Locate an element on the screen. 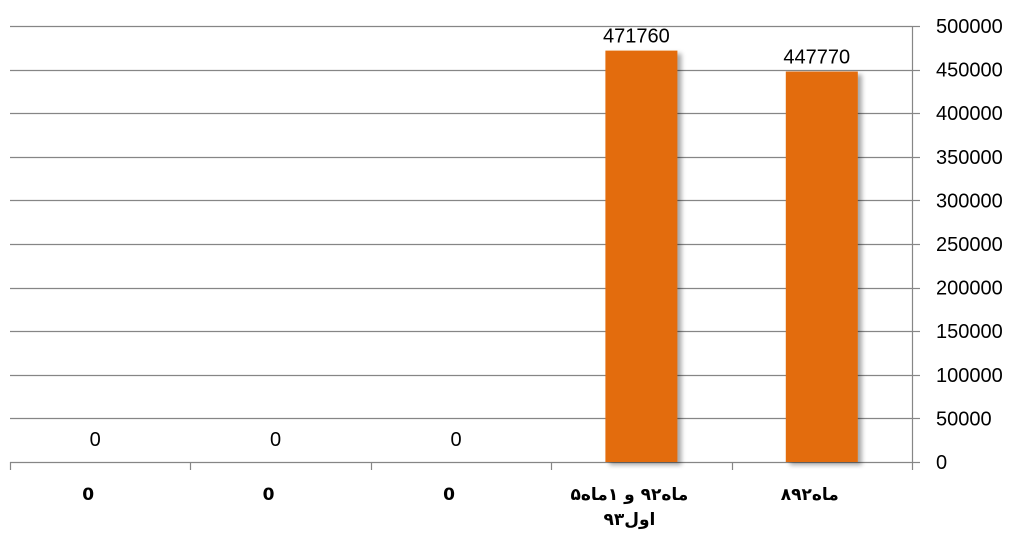 The image size is (1029, 542). y-tick-label: 100000 is located at coordinates (969, 376).